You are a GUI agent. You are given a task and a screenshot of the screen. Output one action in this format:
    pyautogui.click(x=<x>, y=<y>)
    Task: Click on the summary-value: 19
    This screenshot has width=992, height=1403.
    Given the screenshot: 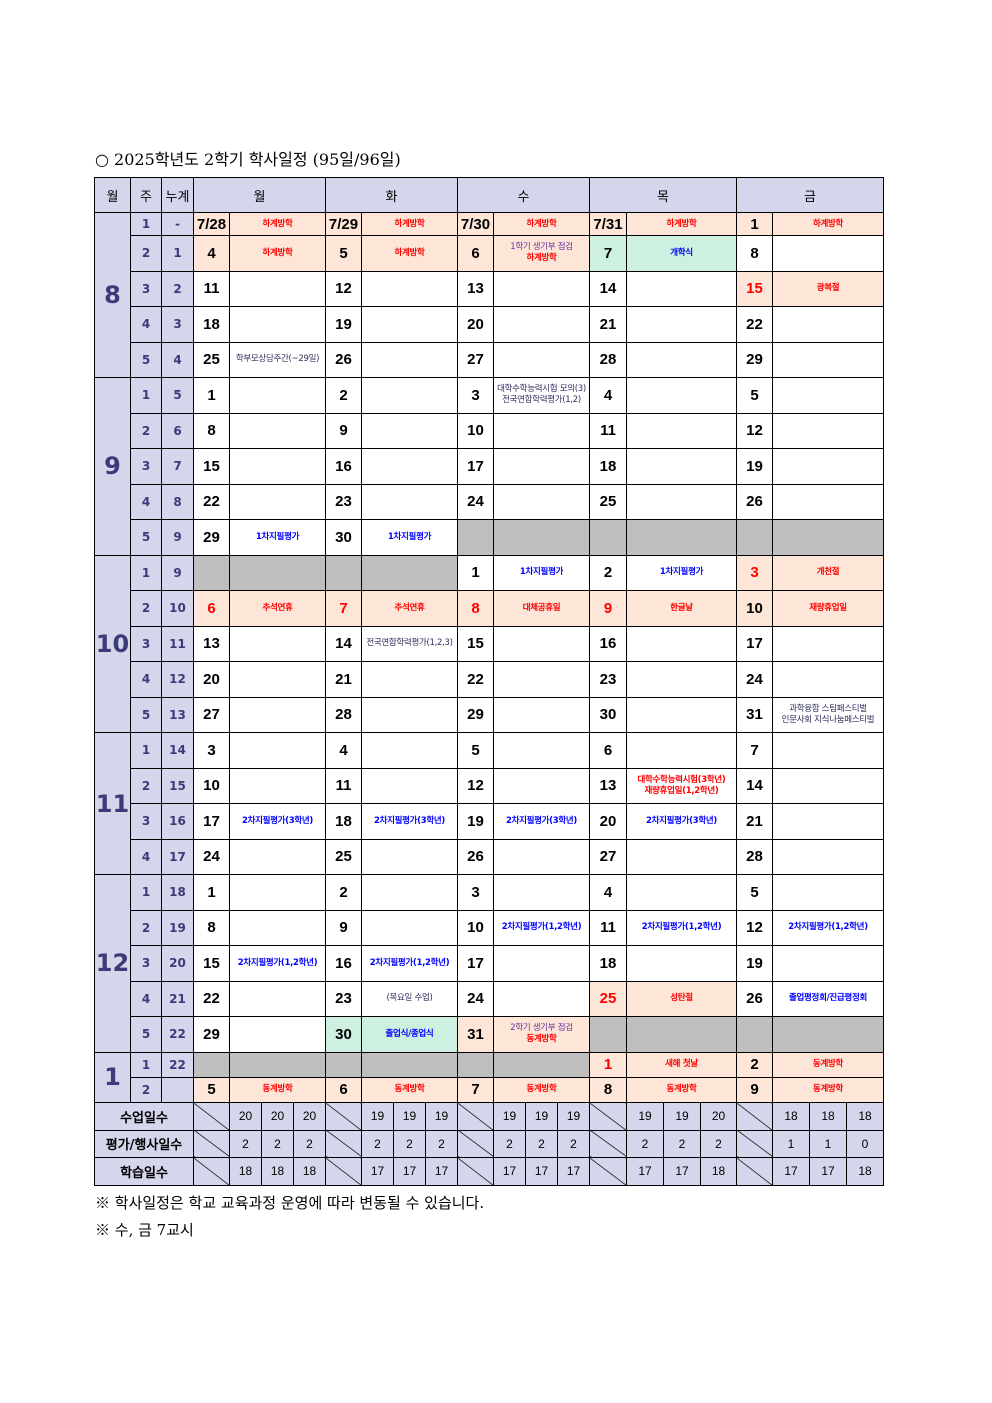 What is the action you would take?
    pyautogui.click(x=409, y=1116)
    